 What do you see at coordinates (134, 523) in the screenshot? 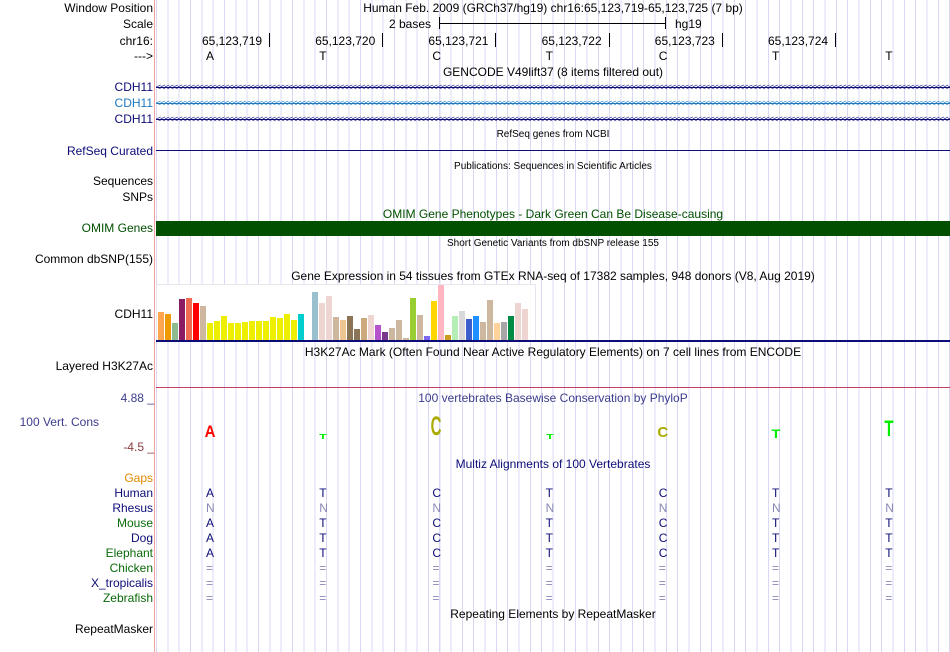
I see `species-label-mouse: Mouse` at bounding box center [134, 523].